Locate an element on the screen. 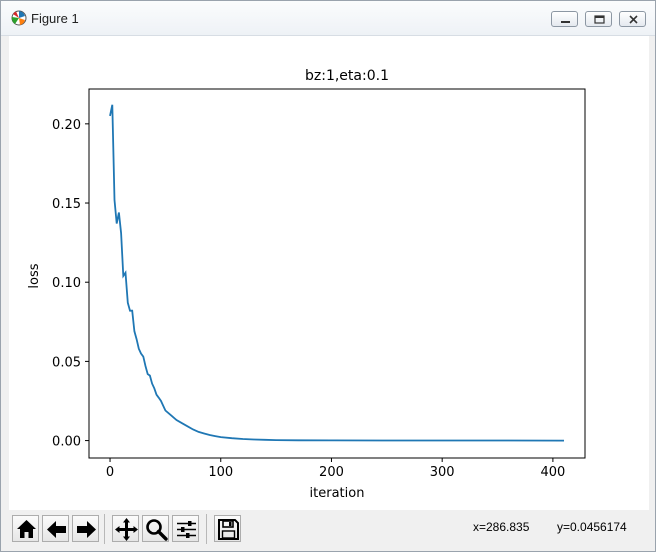  home-icon is located at coordinates (26, 529).